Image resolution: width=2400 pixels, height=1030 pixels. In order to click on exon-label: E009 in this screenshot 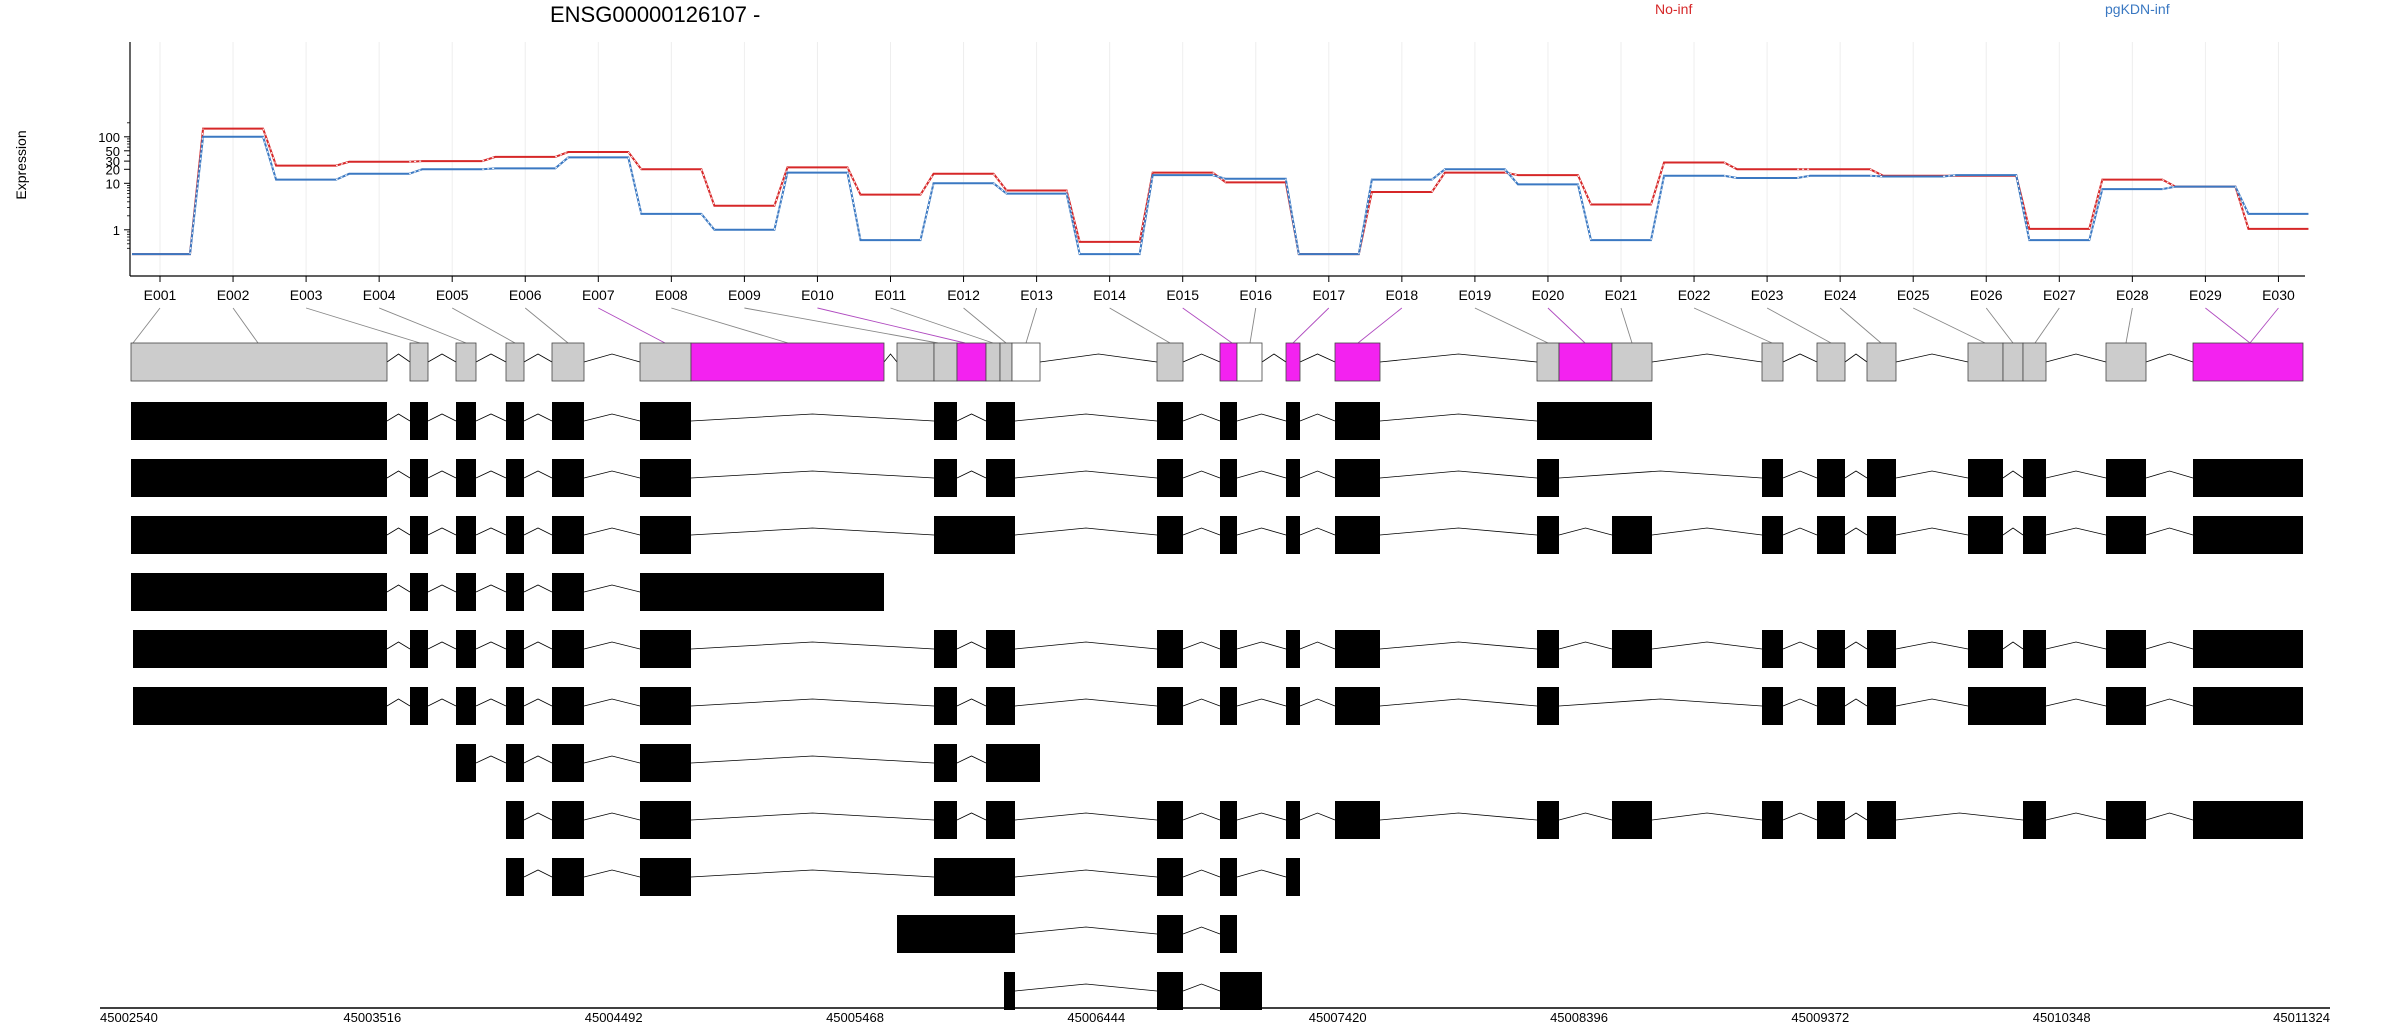, I will do `click(744, 295)`.